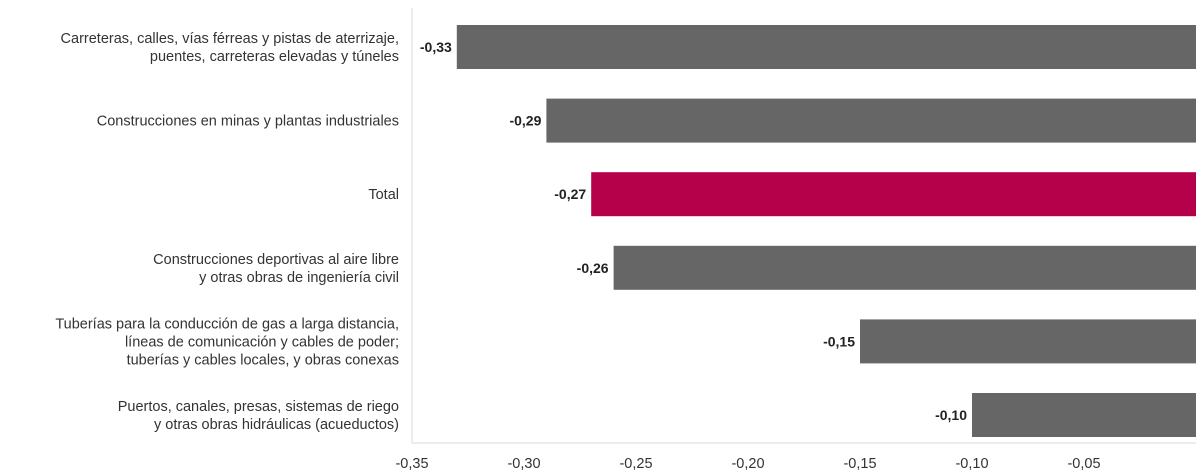 This screenshot has height=473, width=1196. What do you see at coordinates (747, 464) in the screenshot?
I see `x-tick-label: -0,20` at bounding box center [747, 464].